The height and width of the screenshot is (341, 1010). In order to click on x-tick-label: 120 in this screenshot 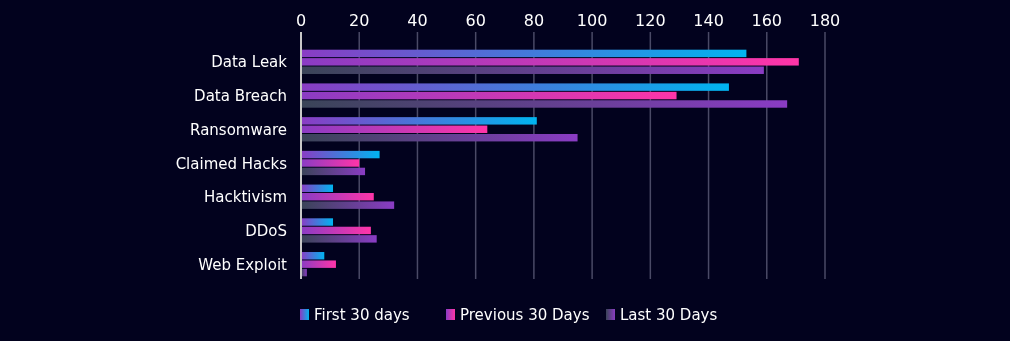, I will do `click(650, 20)`.